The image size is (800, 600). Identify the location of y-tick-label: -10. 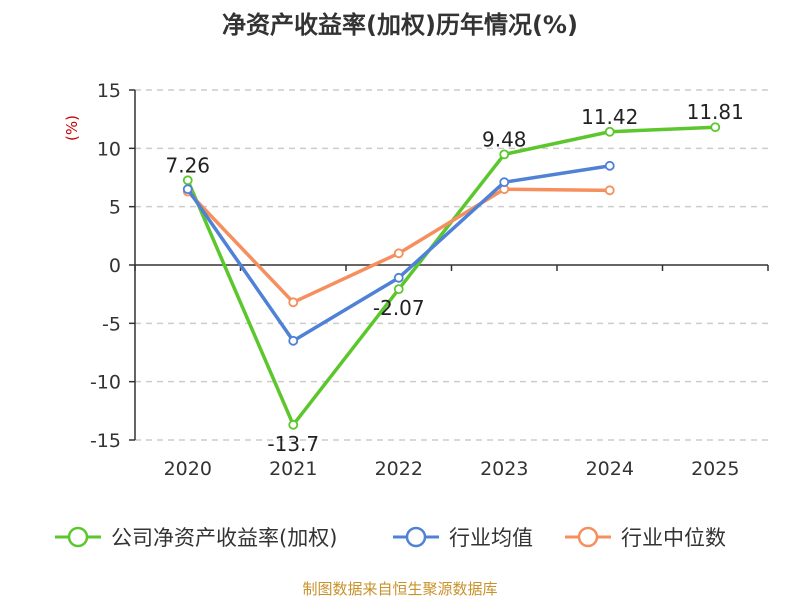
(105, 383).